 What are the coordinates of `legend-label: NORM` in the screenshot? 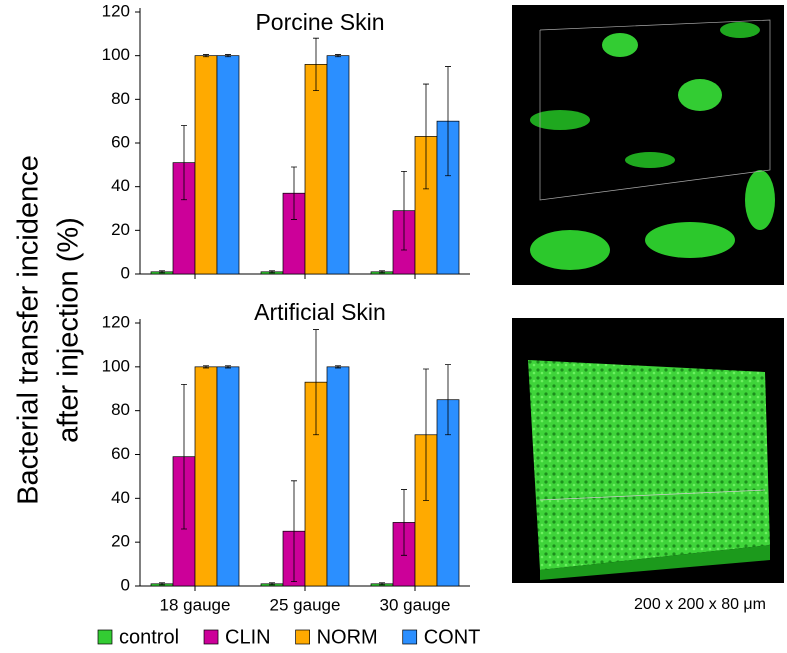 It's located at (347, 637).